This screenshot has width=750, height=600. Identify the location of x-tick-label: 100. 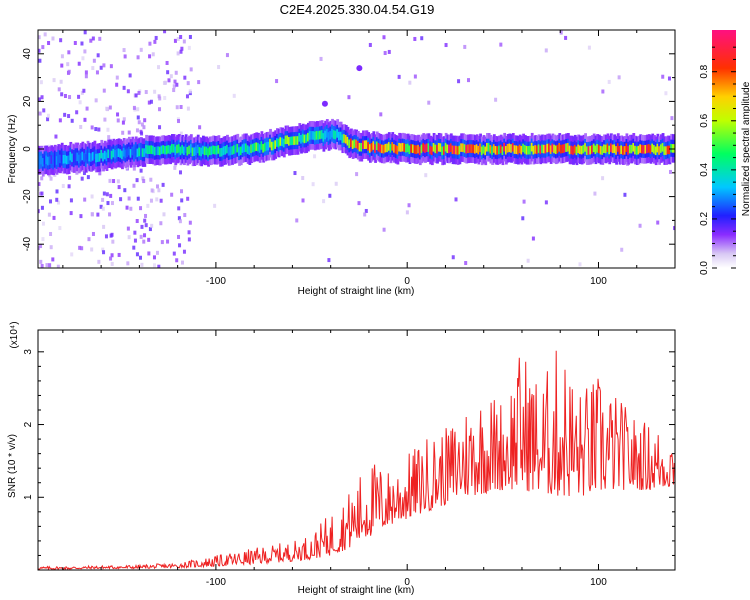
(598, 281).